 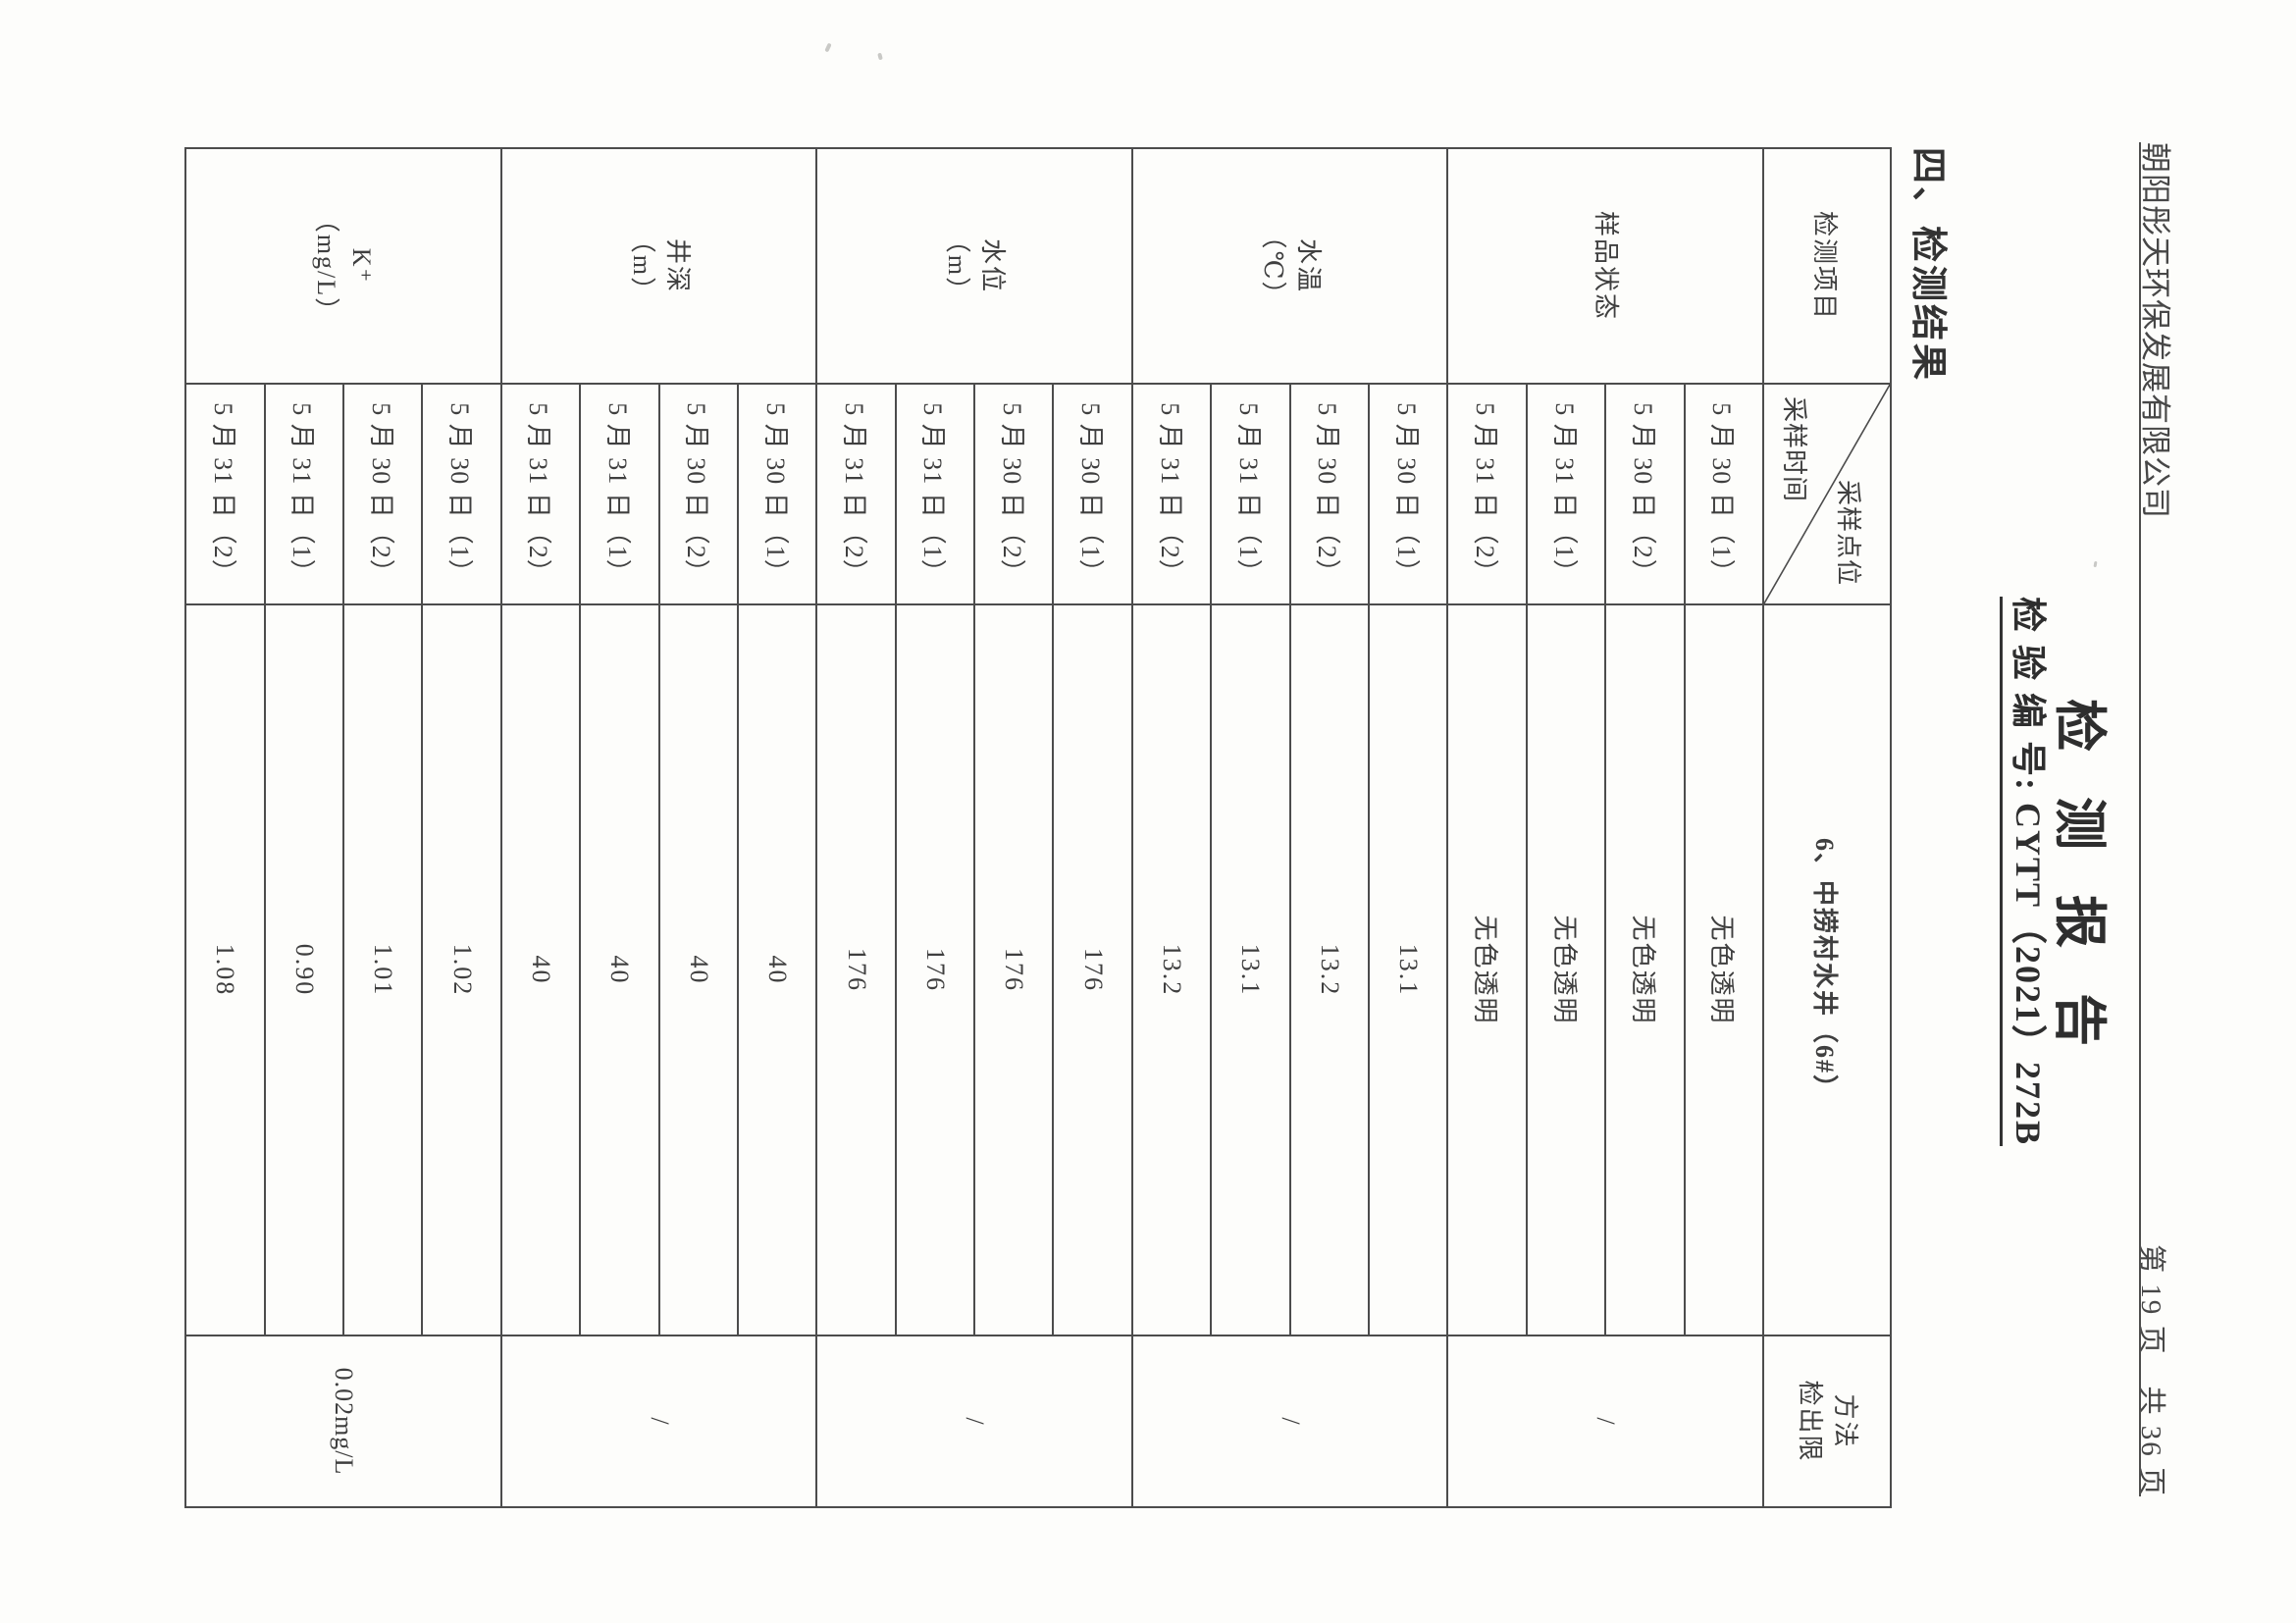 I want to click on diagonal-line-icon, so click(x=1827, y=494).